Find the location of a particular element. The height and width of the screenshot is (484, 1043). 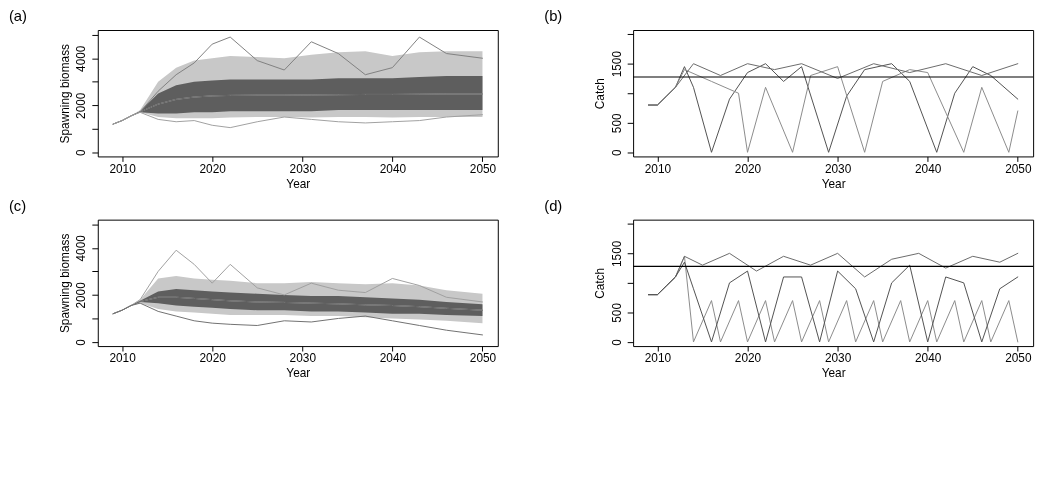

chart-title: (d) is located at coordinates (553, 205).